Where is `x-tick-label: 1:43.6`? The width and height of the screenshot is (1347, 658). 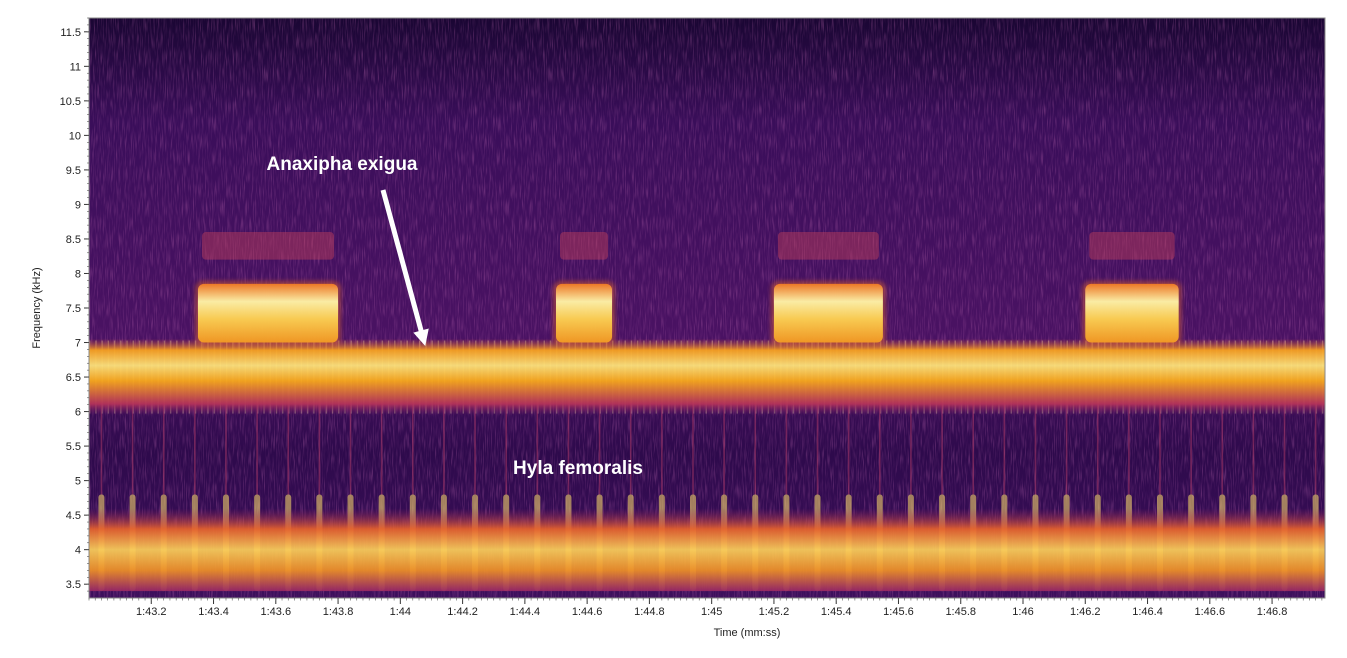
x-tick-label: 1:43.6 is located at coordinates (276, 612).